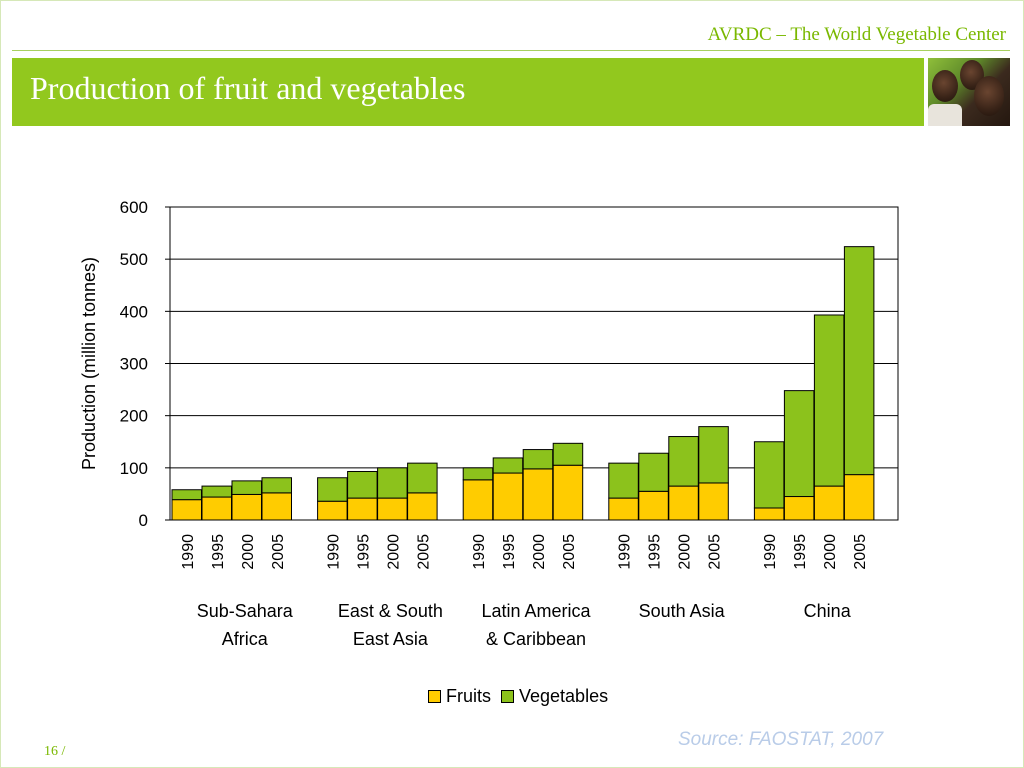 The image size is (1024, 768). What do you see at coordinates (800, 552) in the screenshot?
I see `x-tick-label-g4-1995: 1995` at bounding box center [800, 552].